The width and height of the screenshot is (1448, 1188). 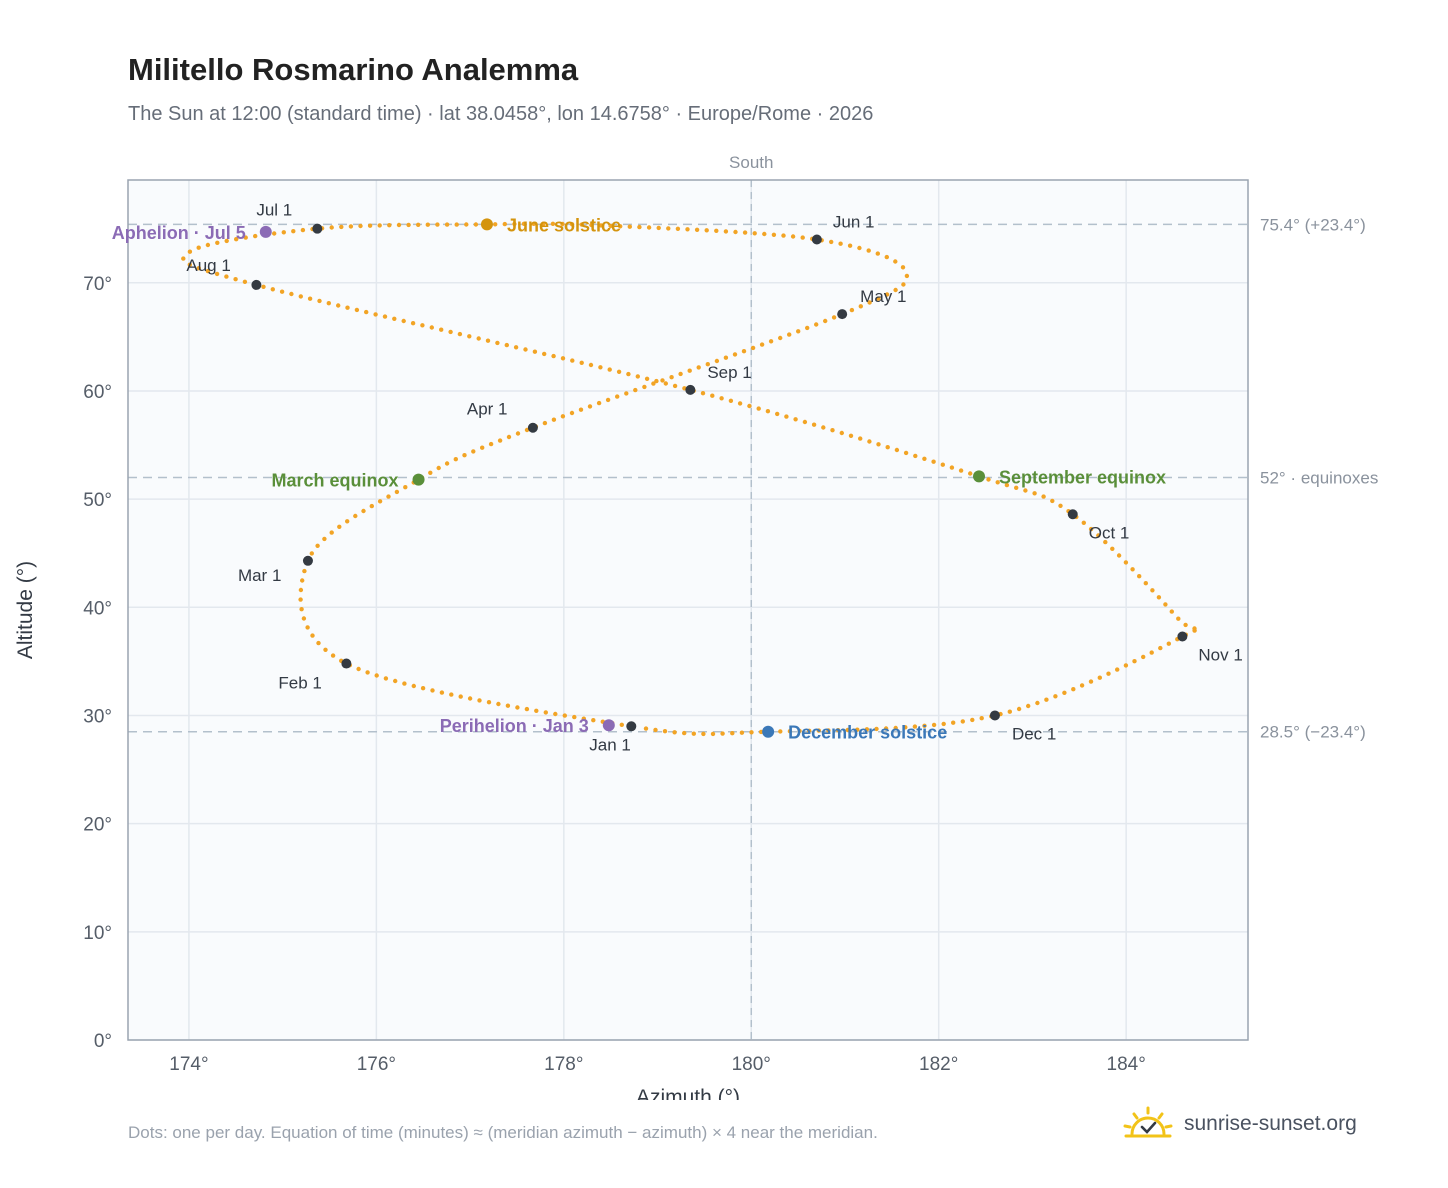 I want to click on month-marker-label: Jan 1, so click(x=610, y=744).